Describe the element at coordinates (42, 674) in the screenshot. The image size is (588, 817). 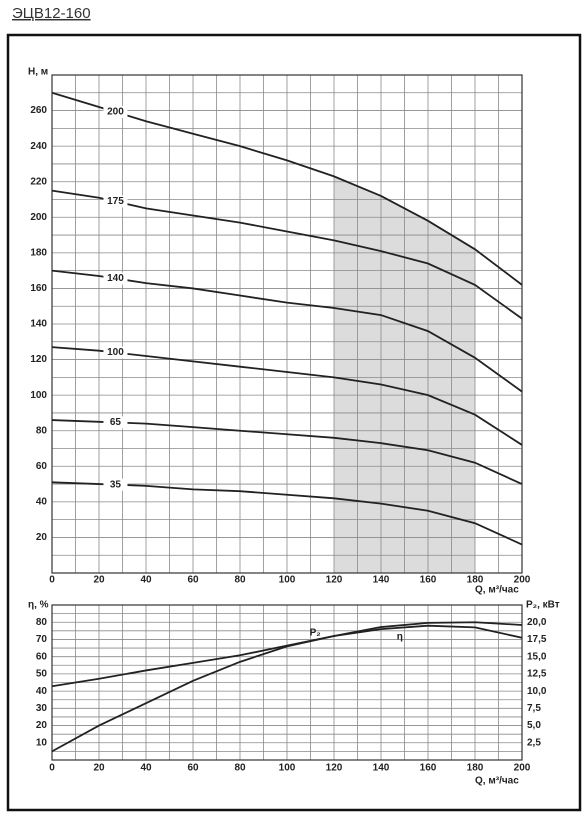
I see `y-tick-label: 50` at that location.